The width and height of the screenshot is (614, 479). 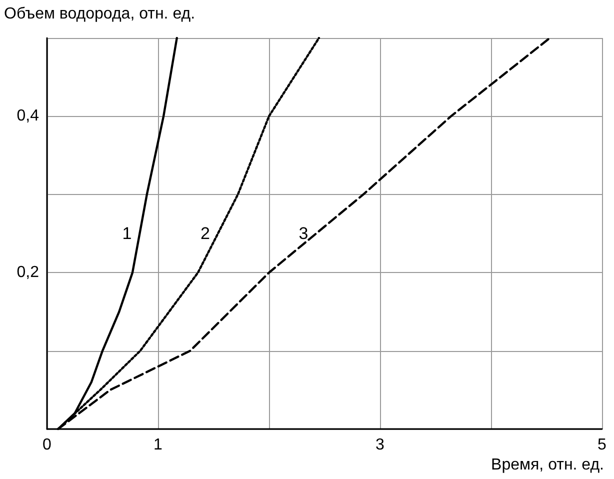 What do you see at coordinates (28, 116) in the screenshot?
I see `y-tick-label: 0,4` at bounding box center [28, 116].